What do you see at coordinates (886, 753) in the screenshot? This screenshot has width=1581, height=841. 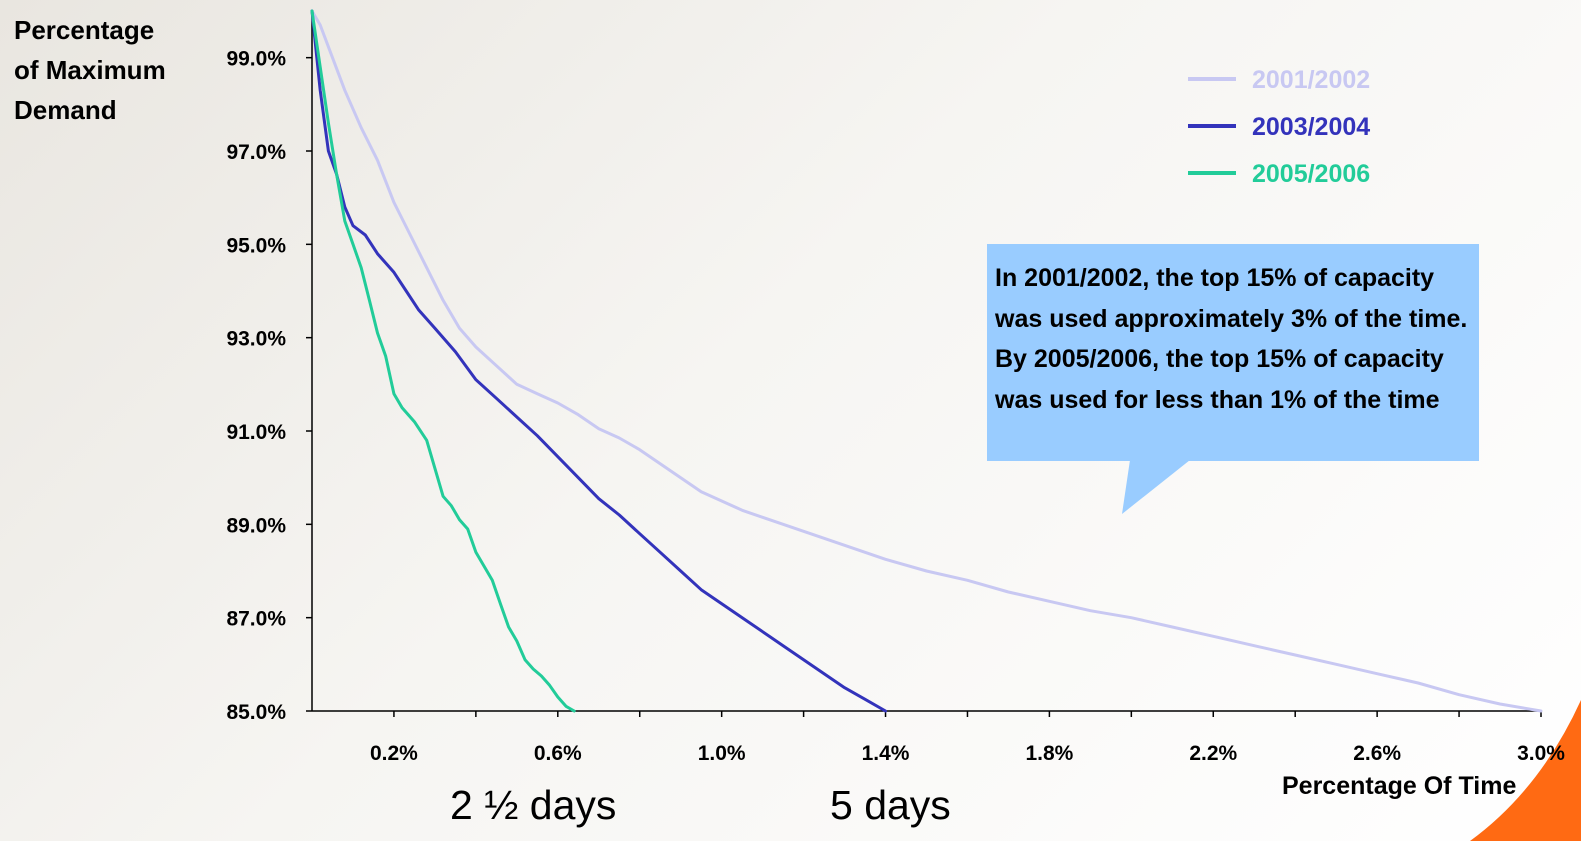 I see `x-tick-label: 1.4%` at bounding box center [886, 753].